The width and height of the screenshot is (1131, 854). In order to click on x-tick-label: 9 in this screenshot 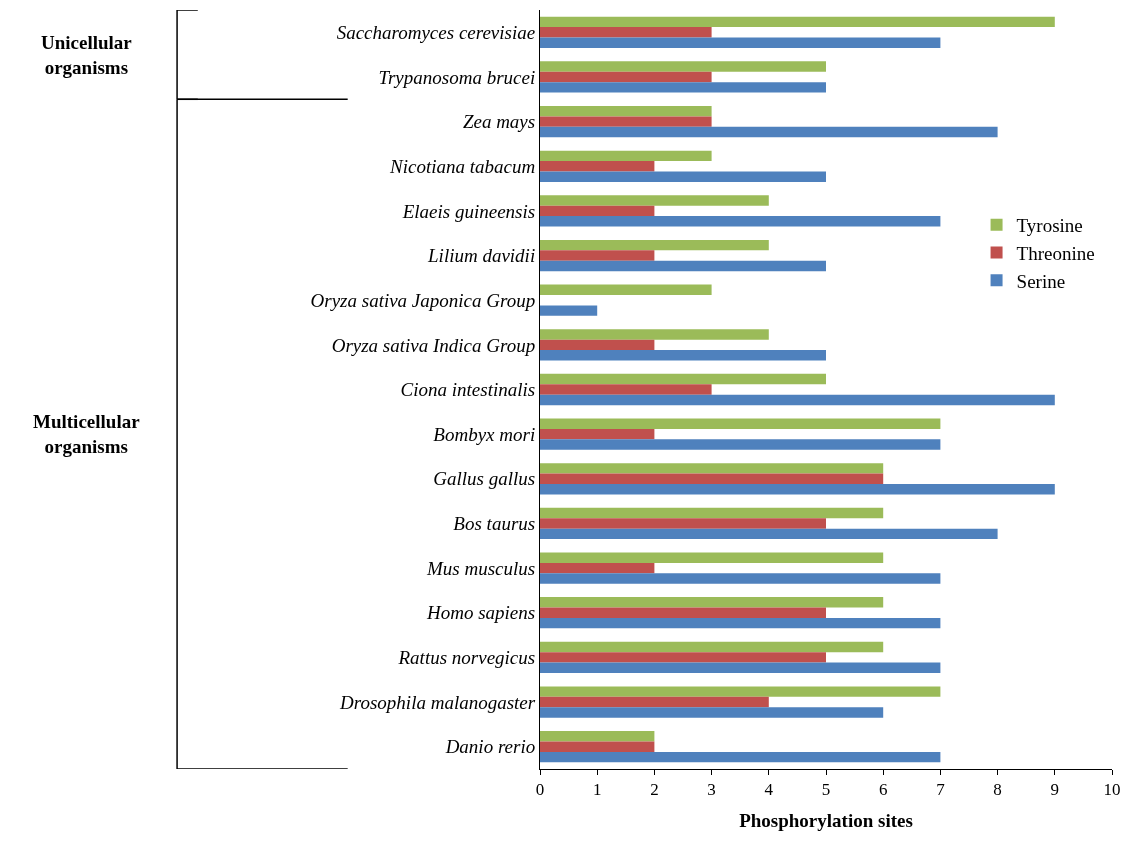, I will do `click(1055, 790)`.